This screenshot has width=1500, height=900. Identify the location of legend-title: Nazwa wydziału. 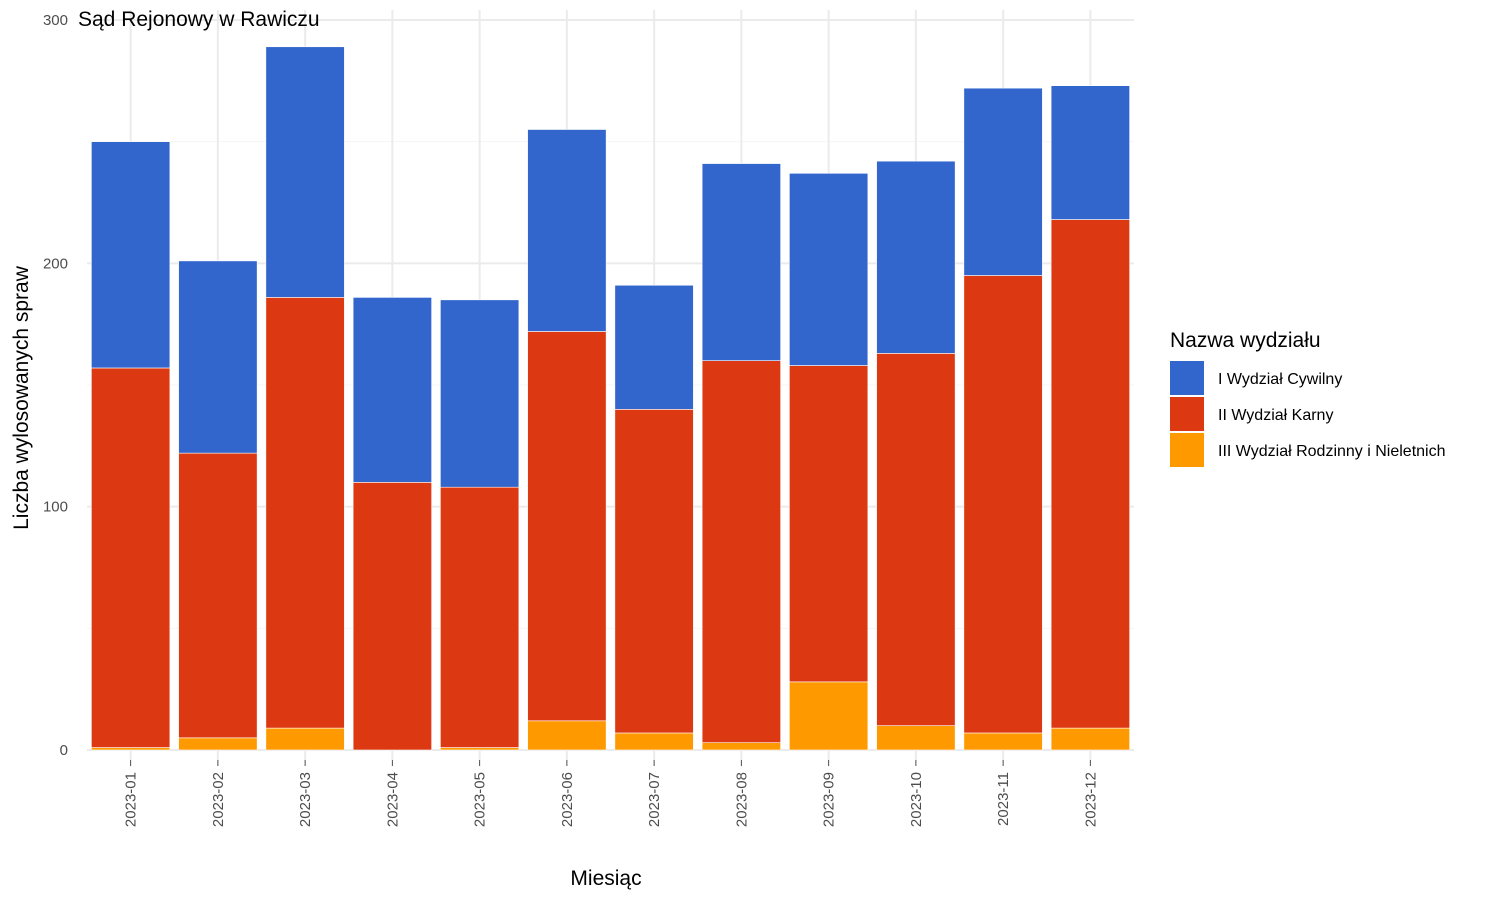
(1245, 340).